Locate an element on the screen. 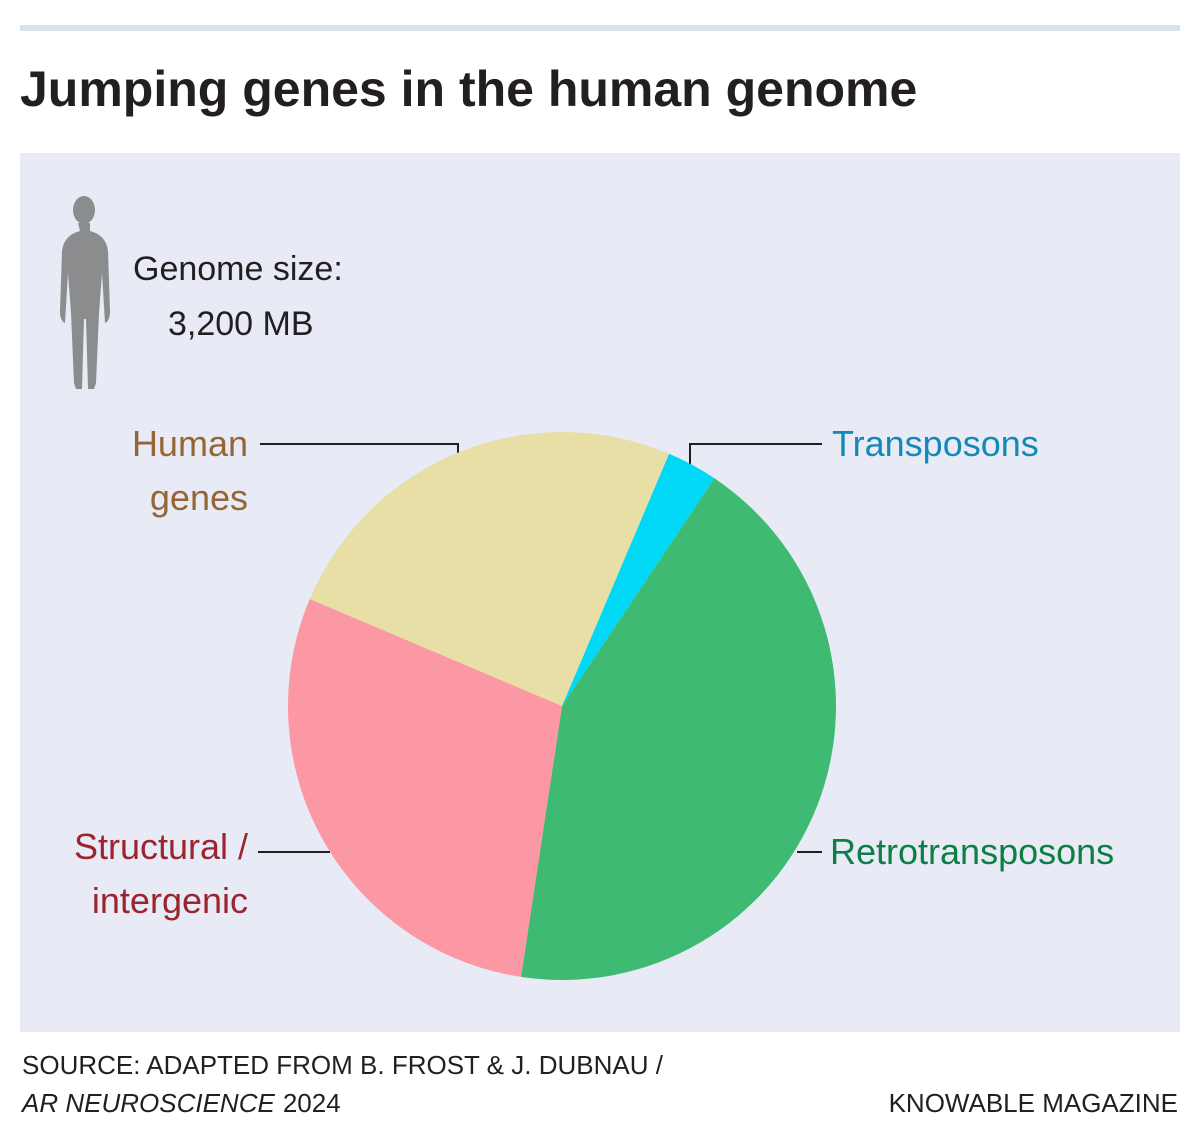 Image resolution: width=1200 pixels, height=1138 pixels. slice-label: Transposons is located at coordinates (935, 443).